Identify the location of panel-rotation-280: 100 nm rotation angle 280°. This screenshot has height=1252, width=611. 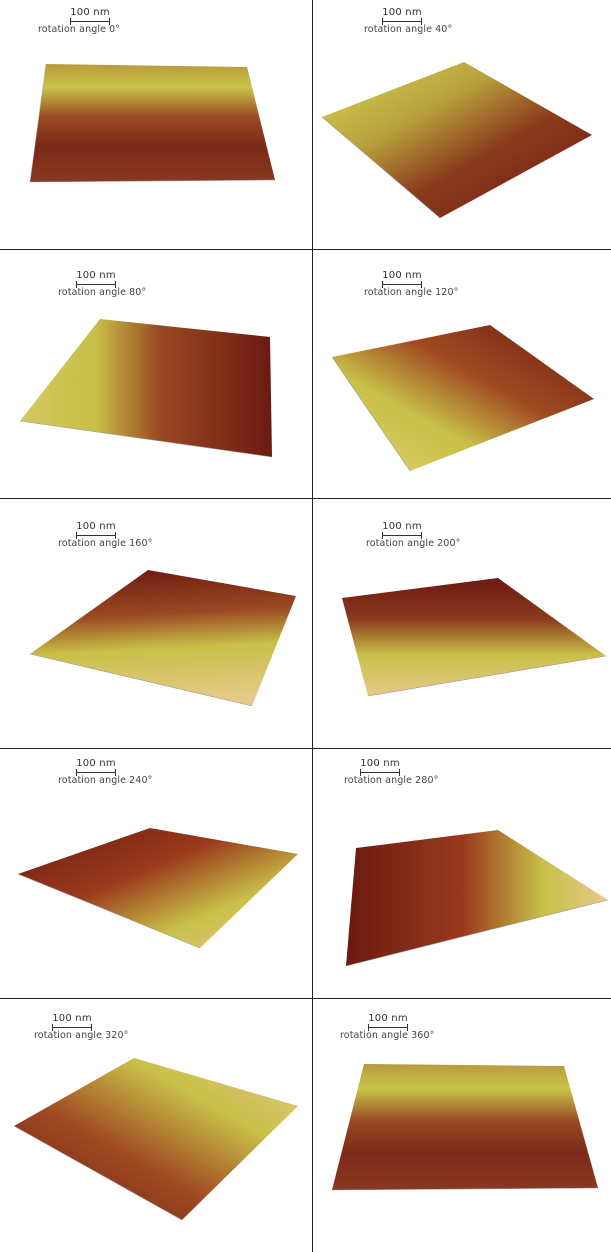
(461, 873).